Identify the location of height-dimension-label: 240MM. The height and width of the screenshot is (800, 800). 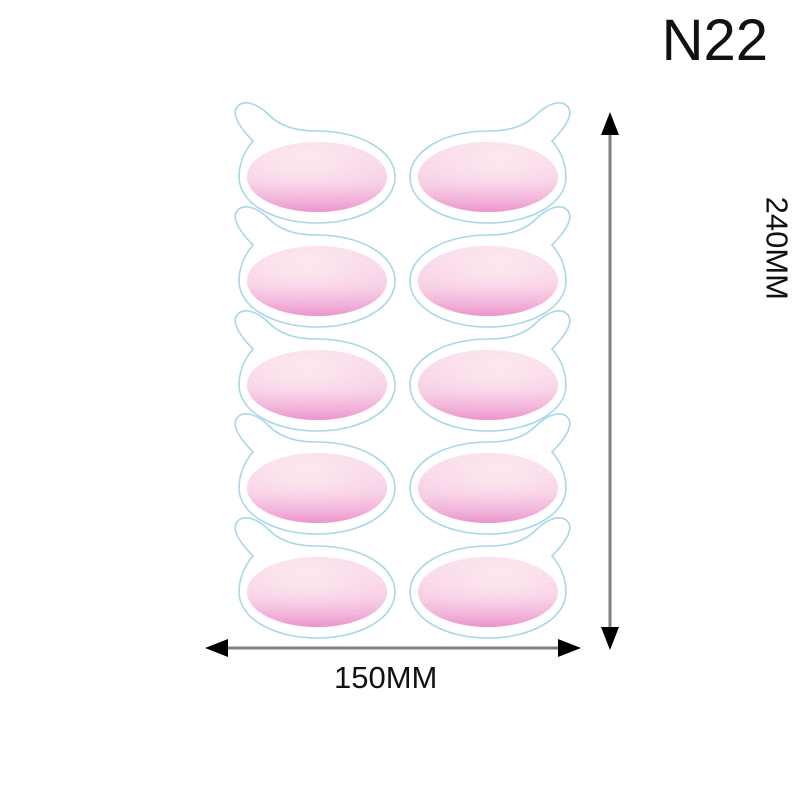
(776, 248).